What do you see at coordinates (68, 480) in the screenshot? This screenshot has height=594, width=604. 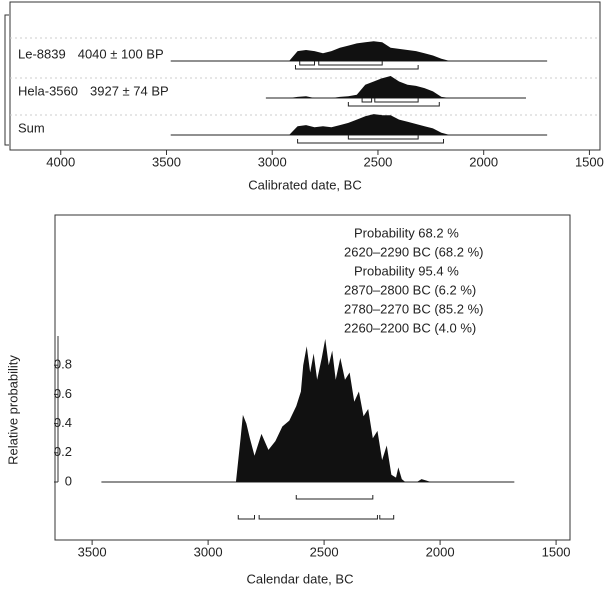 I see `y-tick-label: 0` at bounding box center [68, 480].